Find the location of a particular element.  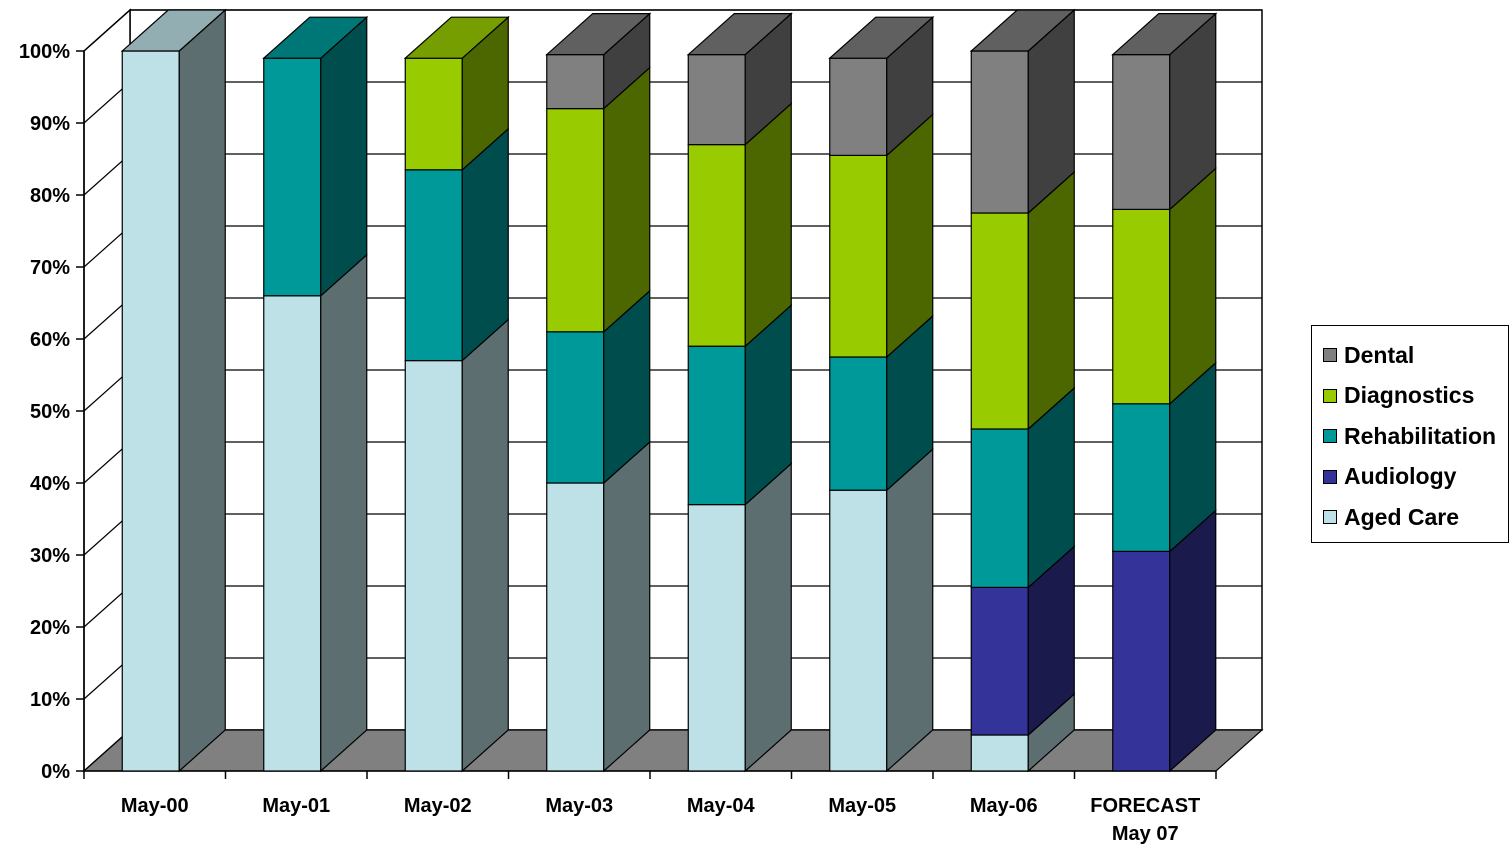

x-tick-label: May-01 is located at coordinates (296, 806).